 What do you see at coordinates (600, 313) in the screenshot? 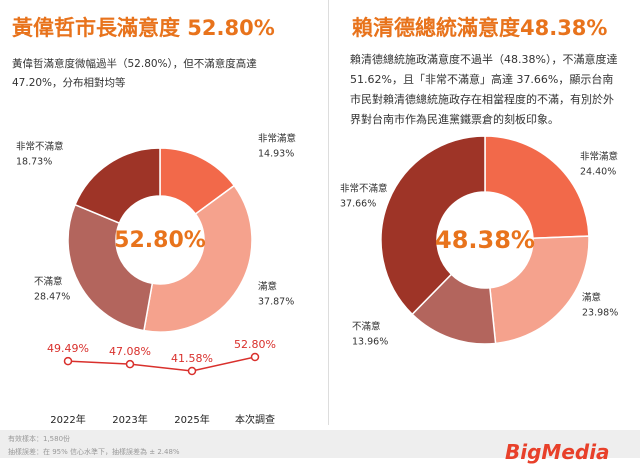
I see `value-label: 23.98%` at bounding box center [600, 313].